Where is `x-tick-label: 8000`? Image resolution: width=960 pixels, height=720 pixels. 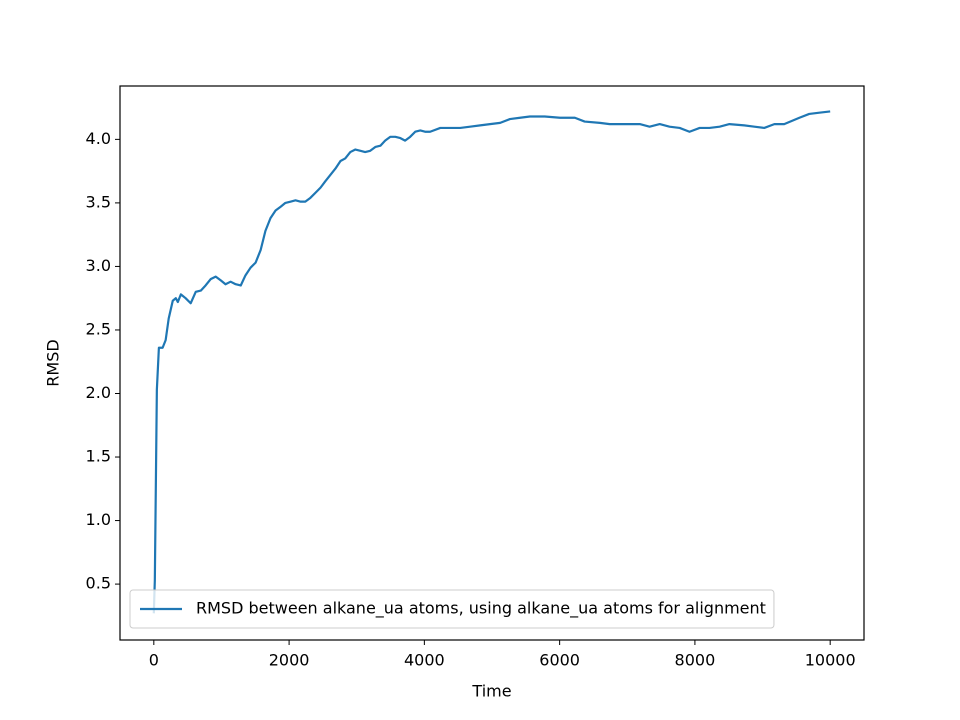 x-tick-label: 8000 is located at coordinates (695, 660).